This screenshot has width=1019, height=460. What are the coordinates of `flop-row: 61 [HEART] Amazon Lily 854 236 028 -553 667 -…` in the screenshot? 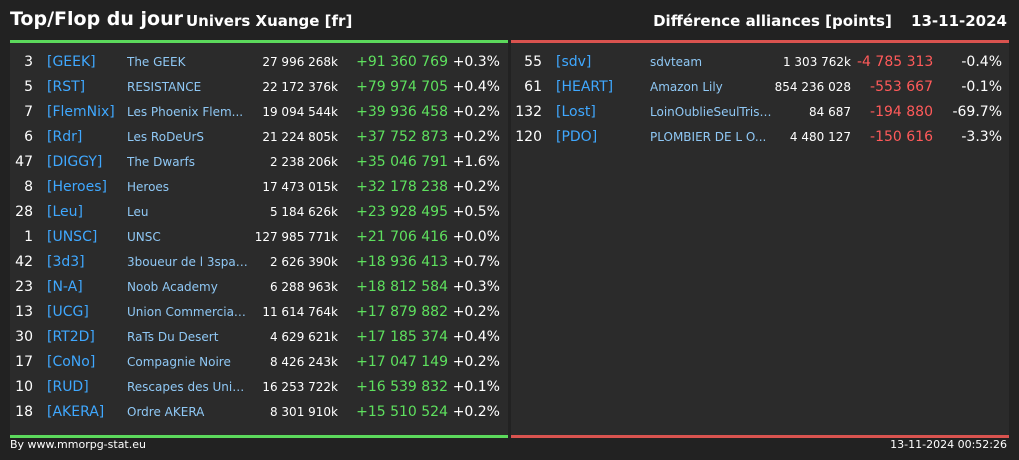 It's located at (760, 87).